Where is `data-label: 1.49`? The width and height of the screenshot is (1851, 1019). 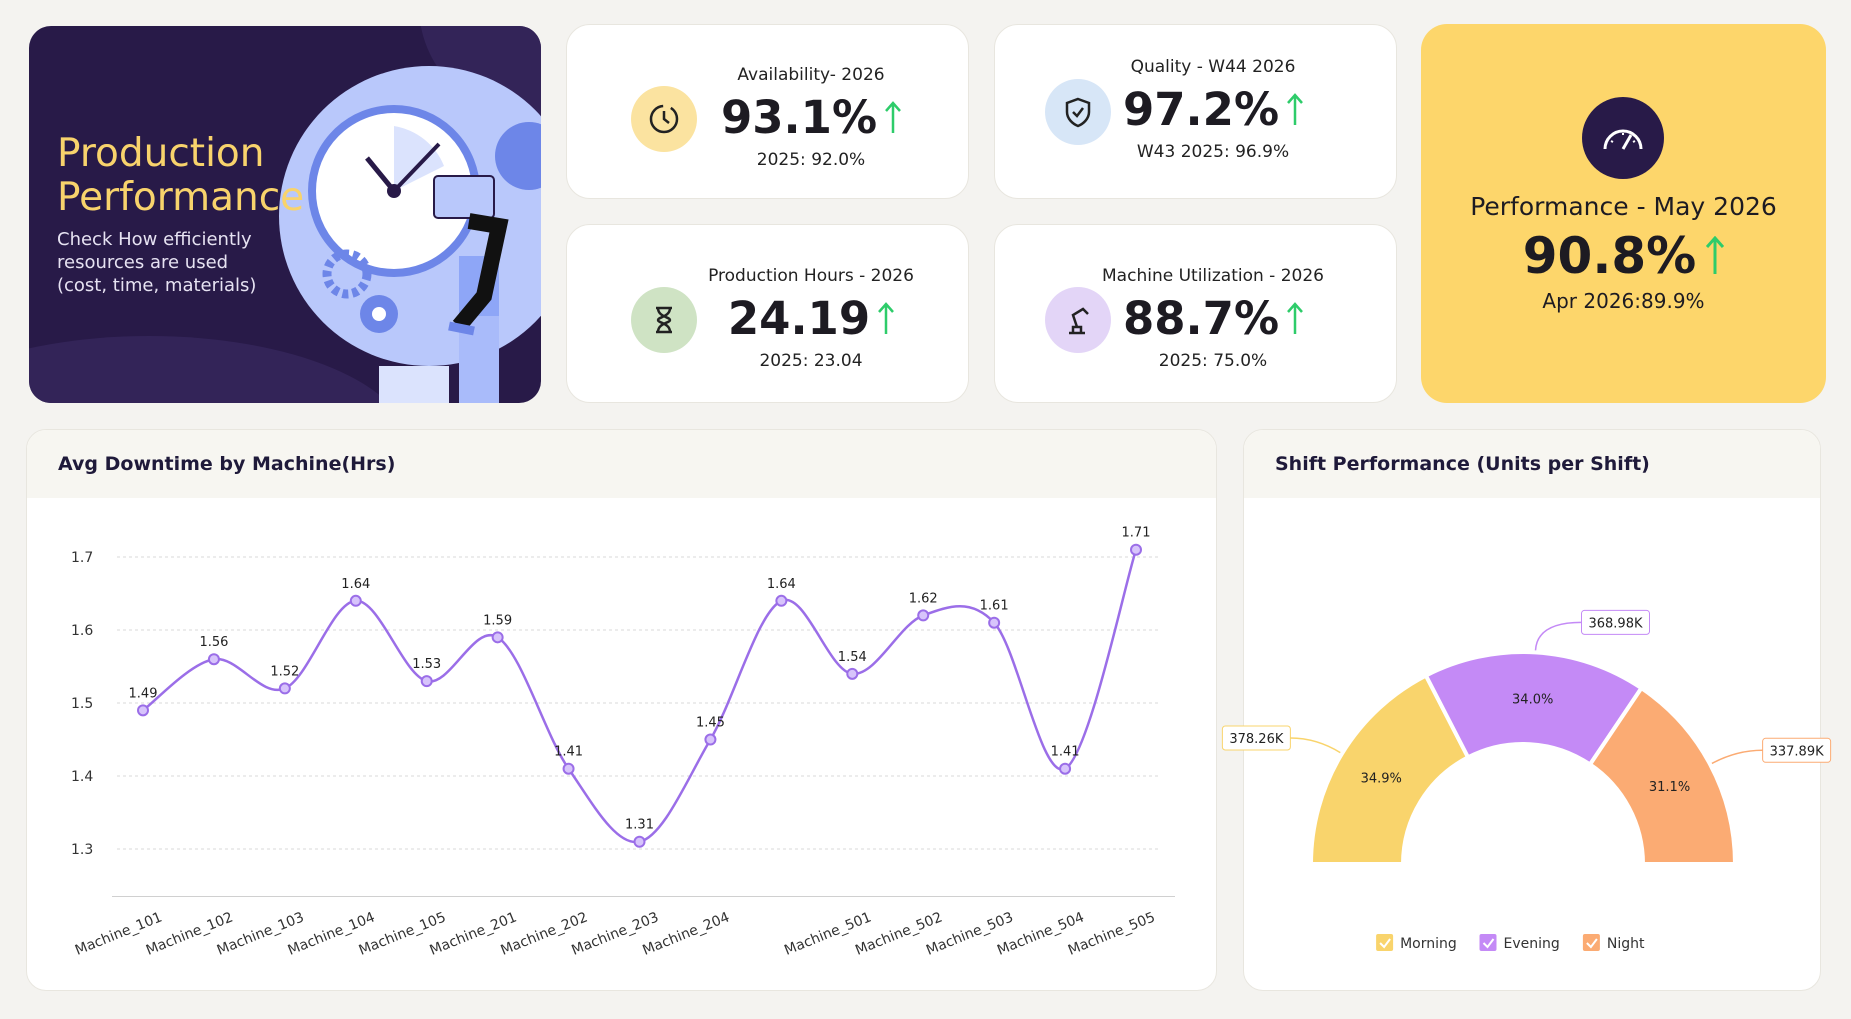 data-label: 1.49 is located at coordinates (143, 693).